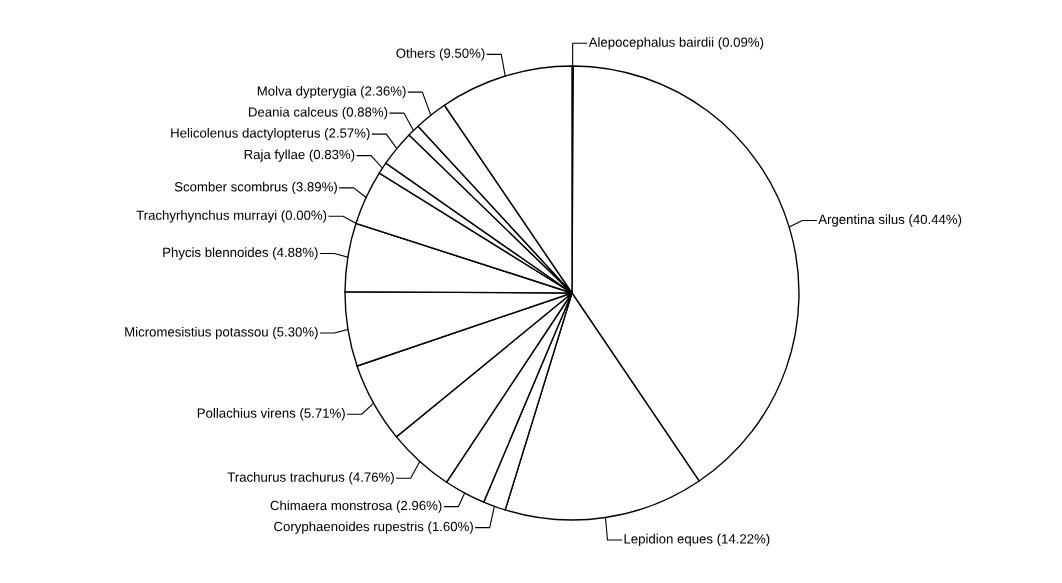  I want to click on slice-label: Argentina silus (40.44%), so click(890, 220).